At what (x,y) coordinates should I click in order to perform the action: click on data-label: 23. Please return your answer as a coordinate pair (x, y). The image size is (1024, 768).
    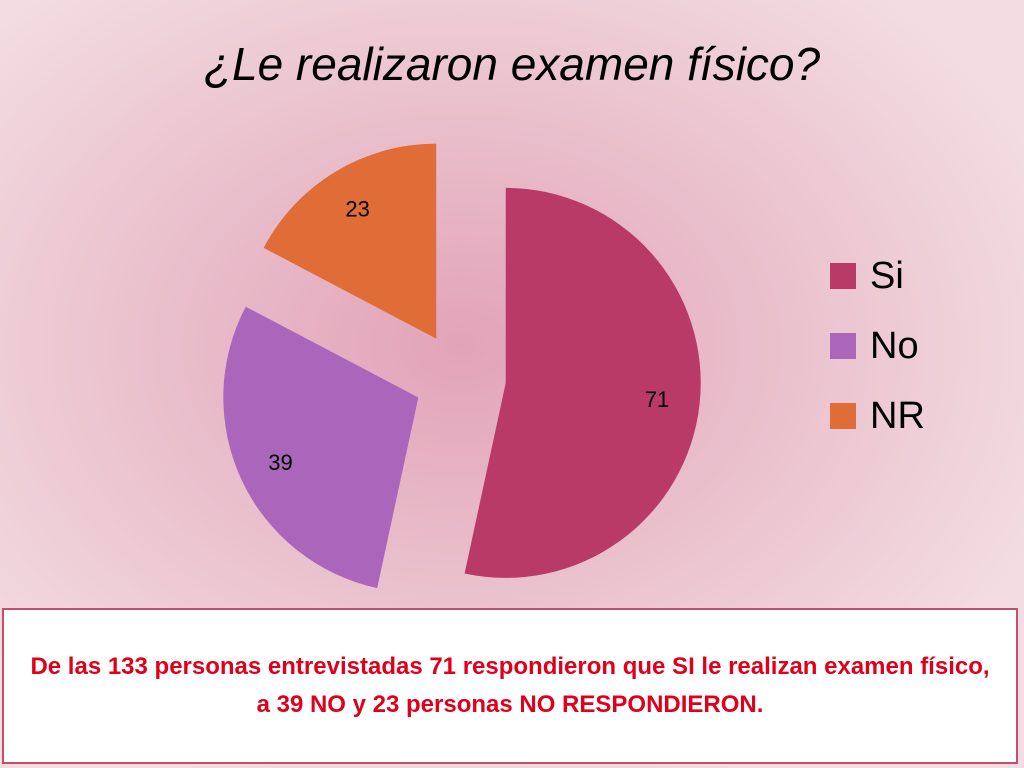
    Looking at the image, I should click on (357, 208).